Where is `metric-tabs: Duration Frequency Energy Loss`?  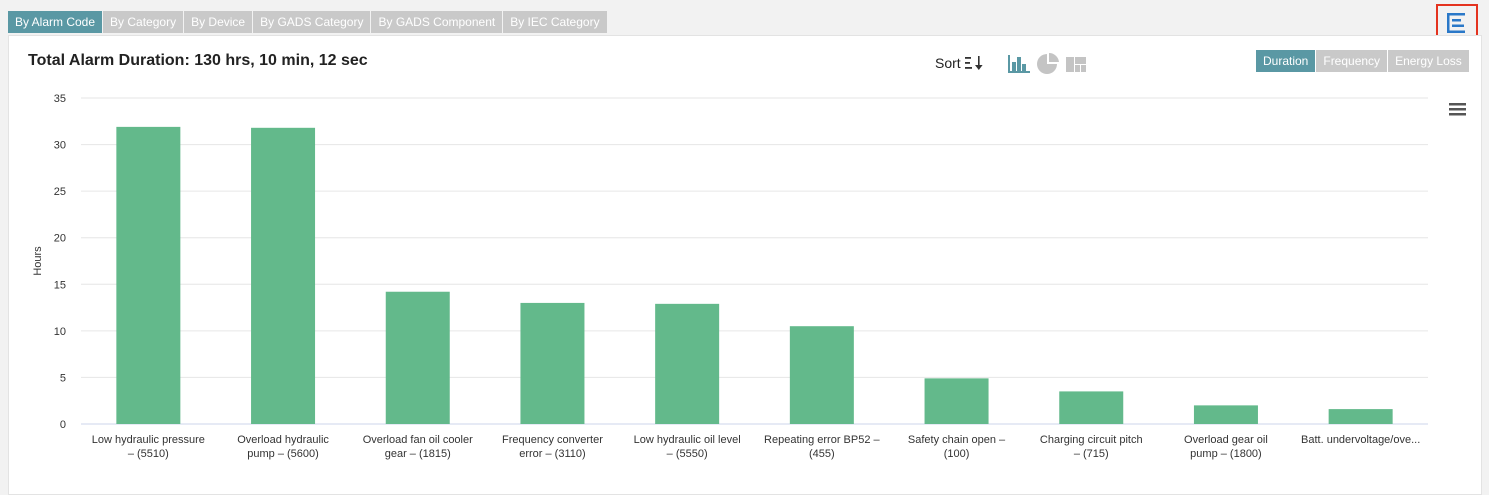
metric-tabs: Duration Frequency Energy Loss is located at coordinates (1362, 61).